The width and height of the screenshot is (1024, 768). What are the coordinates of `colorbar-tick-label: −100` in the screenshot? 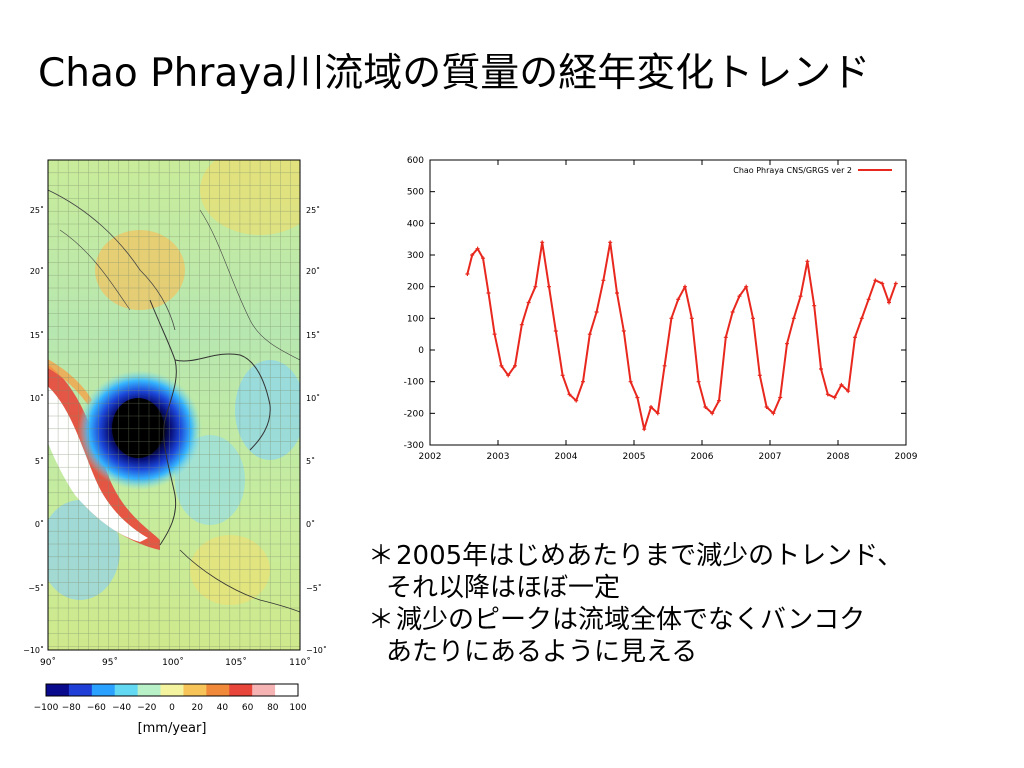 It's located at (46, 708).